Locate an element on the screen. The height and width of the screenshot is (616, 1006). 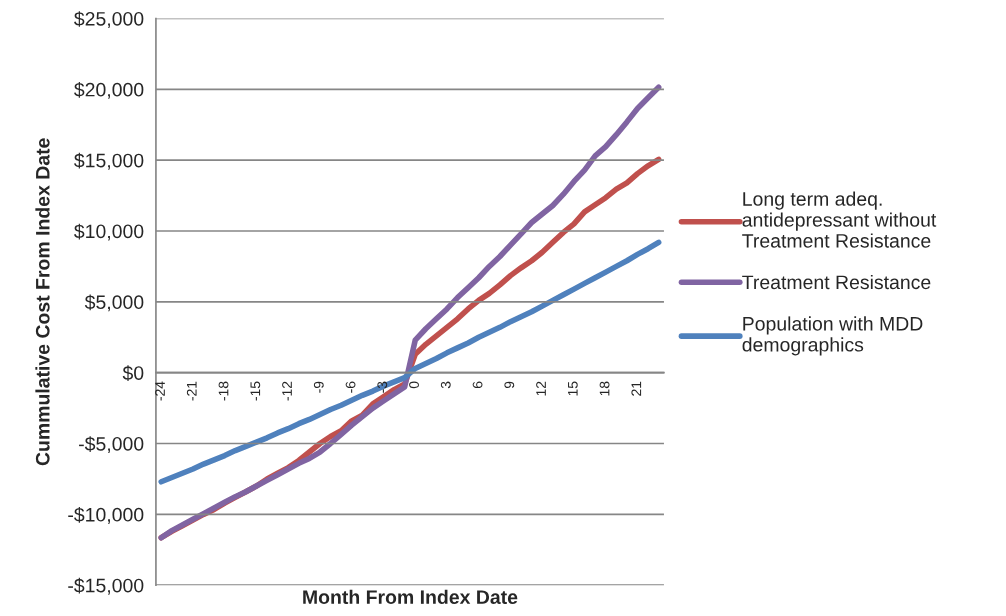
x-tick-label: 15 is located at coordinates (573, 388).